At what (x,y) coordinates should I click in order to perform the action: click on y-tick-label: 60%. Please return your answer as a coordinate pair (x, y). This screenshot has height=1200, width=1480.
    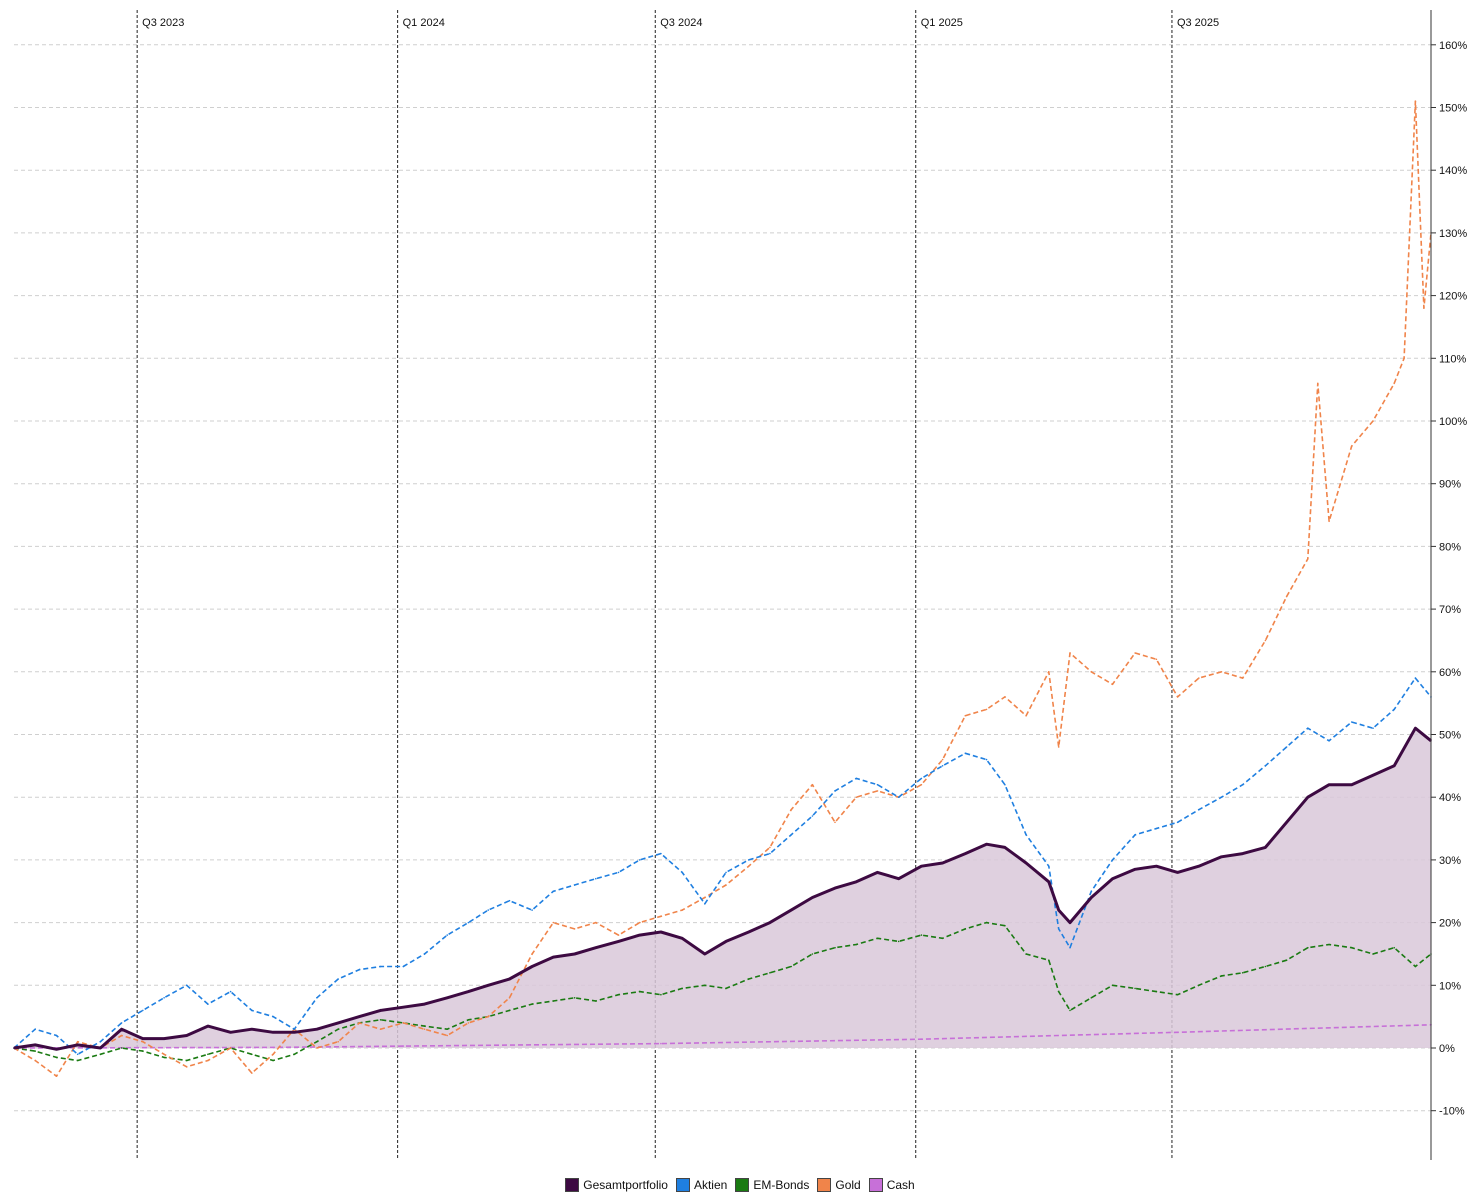
    Looking at the image, I should click on (1450, 673).